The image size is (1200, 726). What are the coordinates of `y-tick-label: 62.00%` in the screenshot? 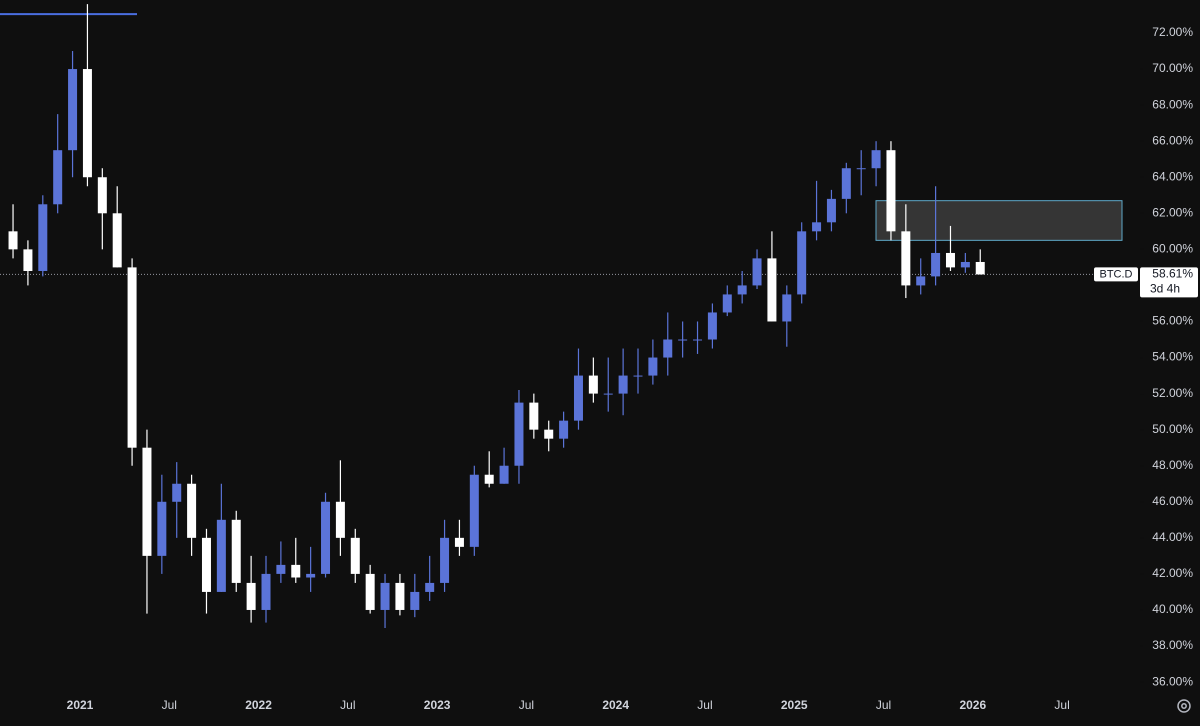 It's located at (1172, 212).